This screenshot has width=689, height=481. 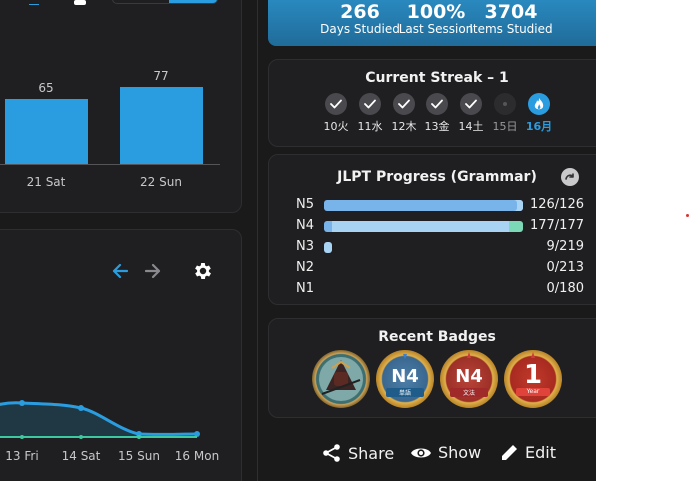 I want to click on streak-day: 13金, so click(x=437, y=113).